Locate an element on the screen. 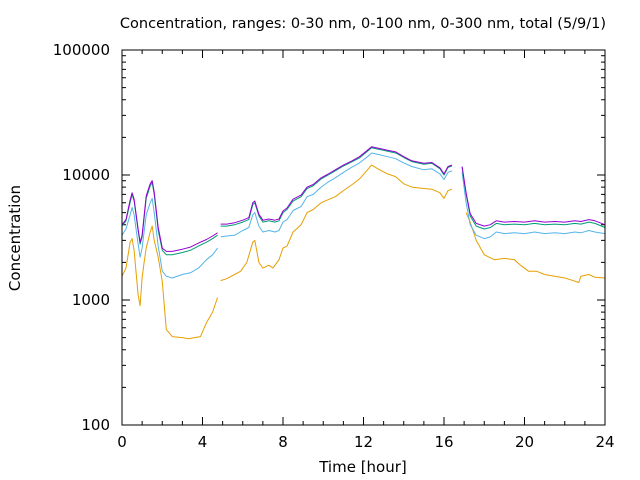 Image resolution: width=640 pixels, height=480 pixels. x-axis-label: Time [hour] is located at coordinates (362, 467).